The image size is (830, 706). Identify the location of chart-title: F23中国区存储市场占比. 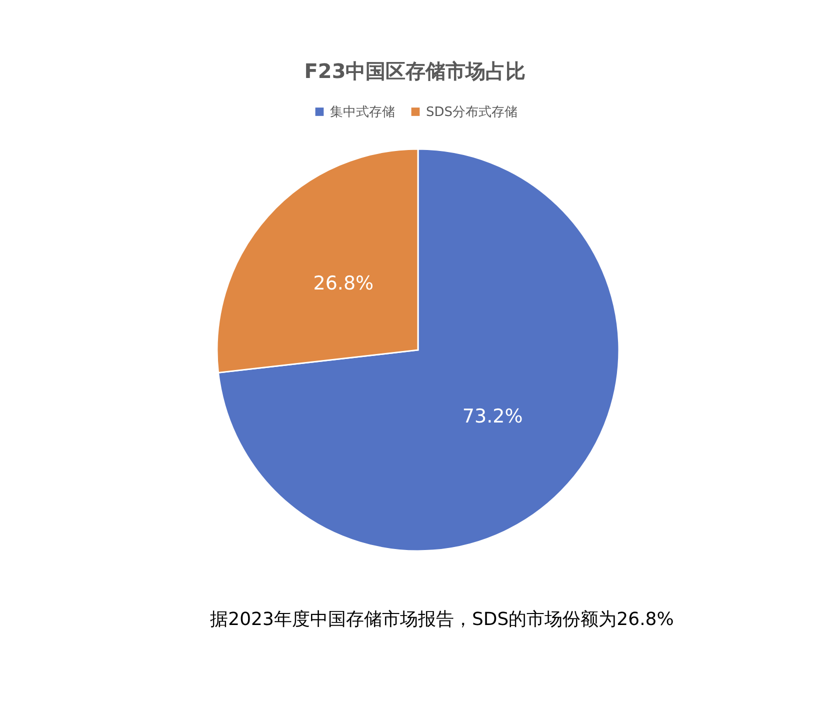
(415, 71).